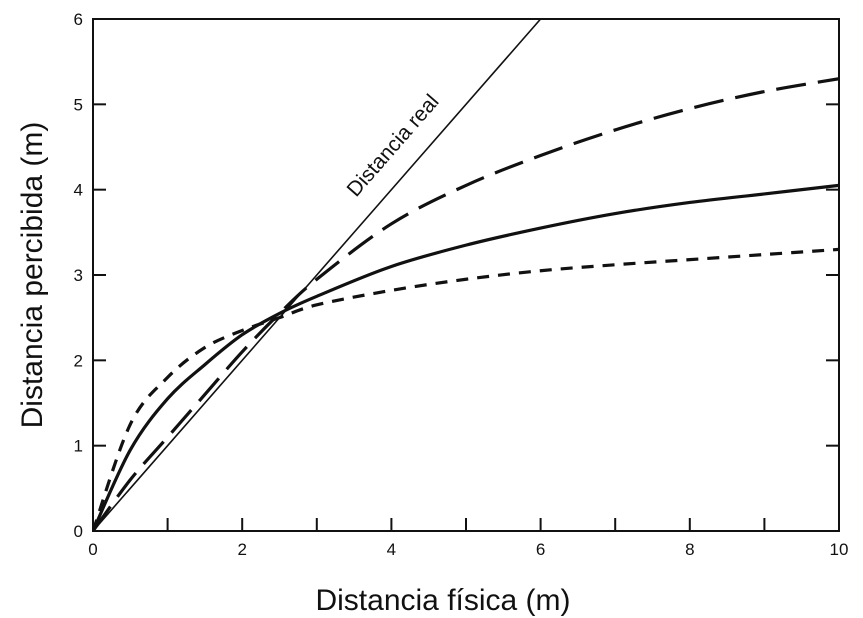 The image size is (863, 618). What do you see at coordinates (241, 549) in the screenshot?
I see `x-tick-label: 2` at bounding box center [241, 549].